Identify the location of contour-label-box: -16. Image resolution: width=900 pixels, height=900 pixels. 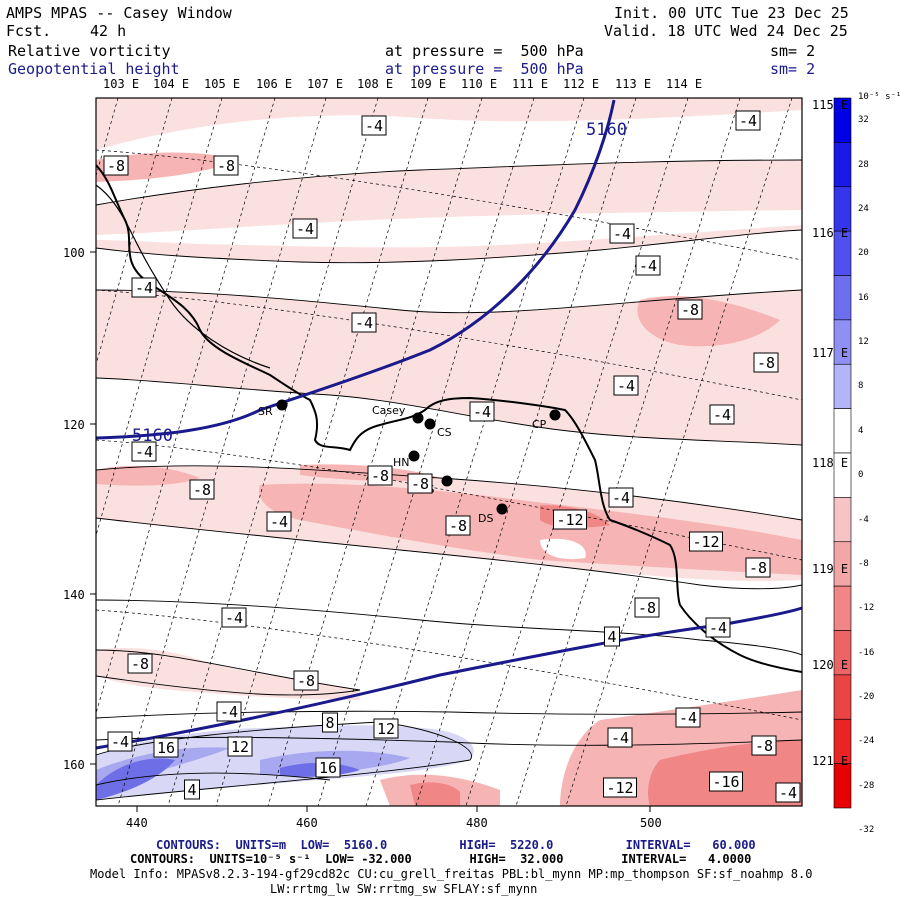
(726, 781).